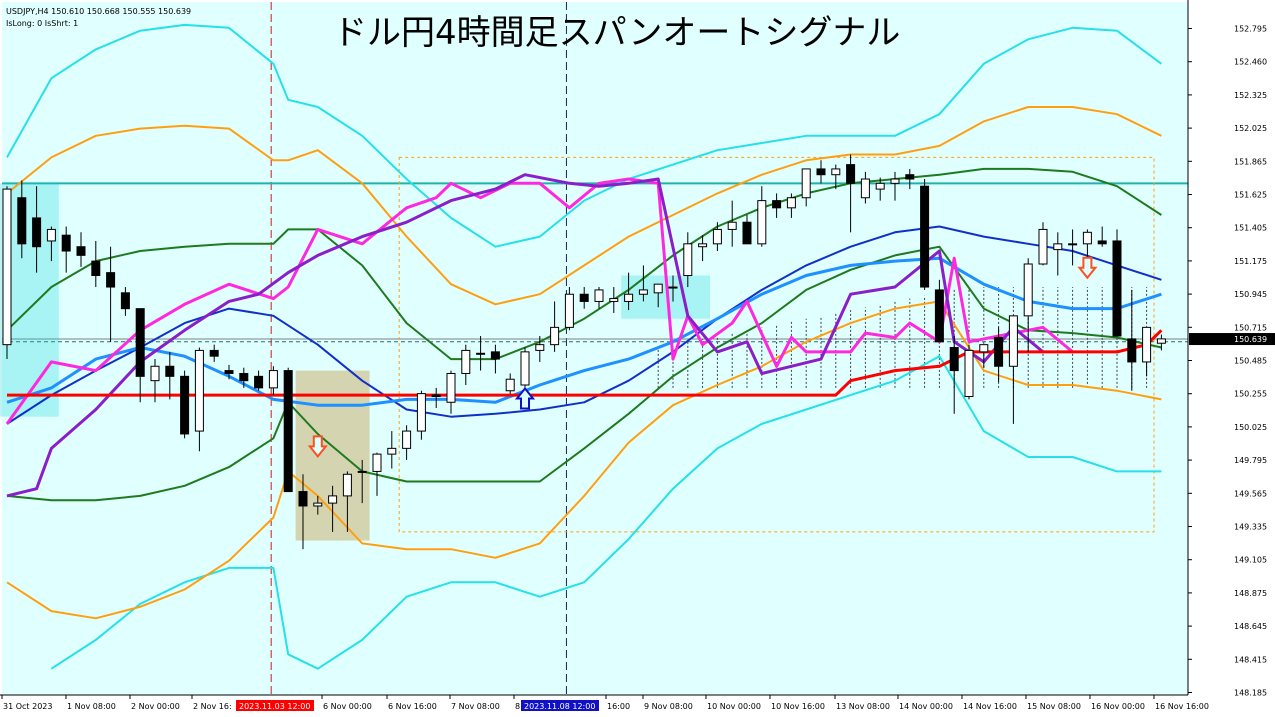  What do you see at coordinates (155, 706) in the screenshot?
I see `time-tick-label: 2 Nov 00:00` at bounding box center [155, 706].